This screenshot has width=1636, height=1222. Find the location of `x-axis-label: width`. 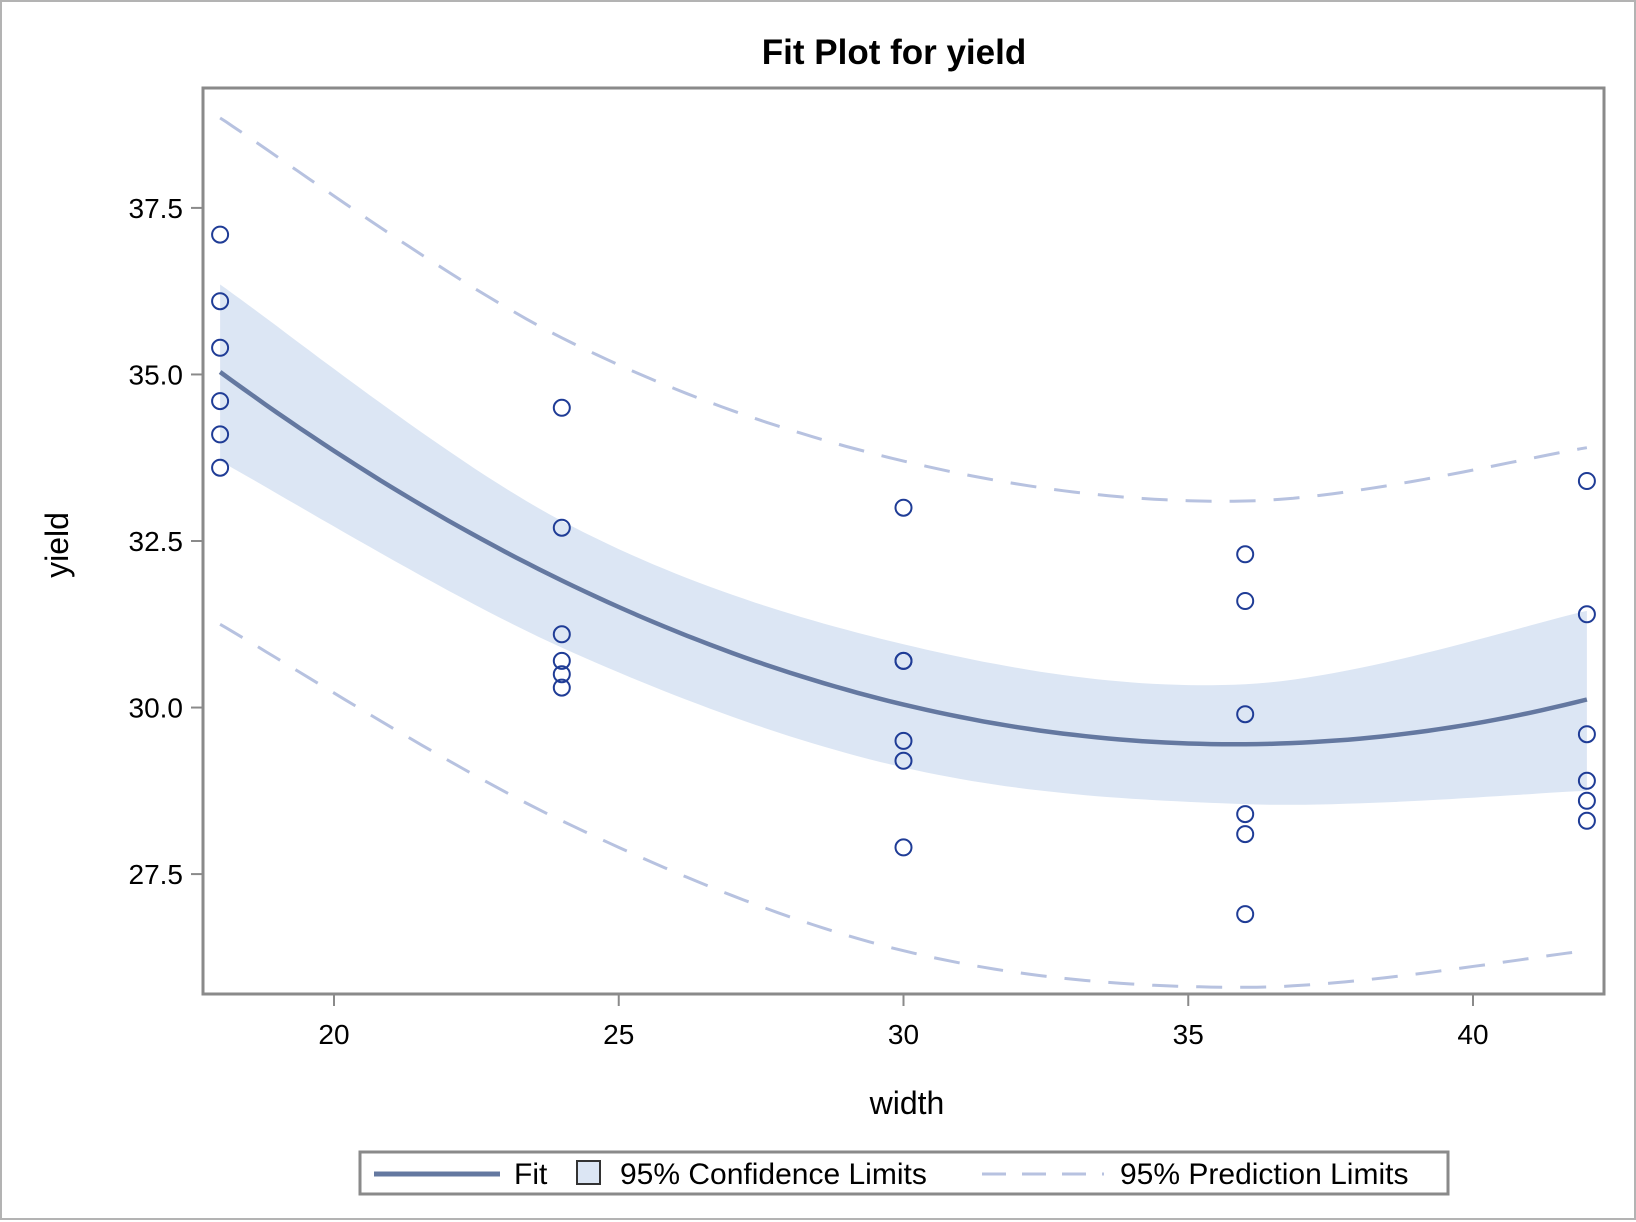

x-axis-label: width is located at coordinates (907, 1103).